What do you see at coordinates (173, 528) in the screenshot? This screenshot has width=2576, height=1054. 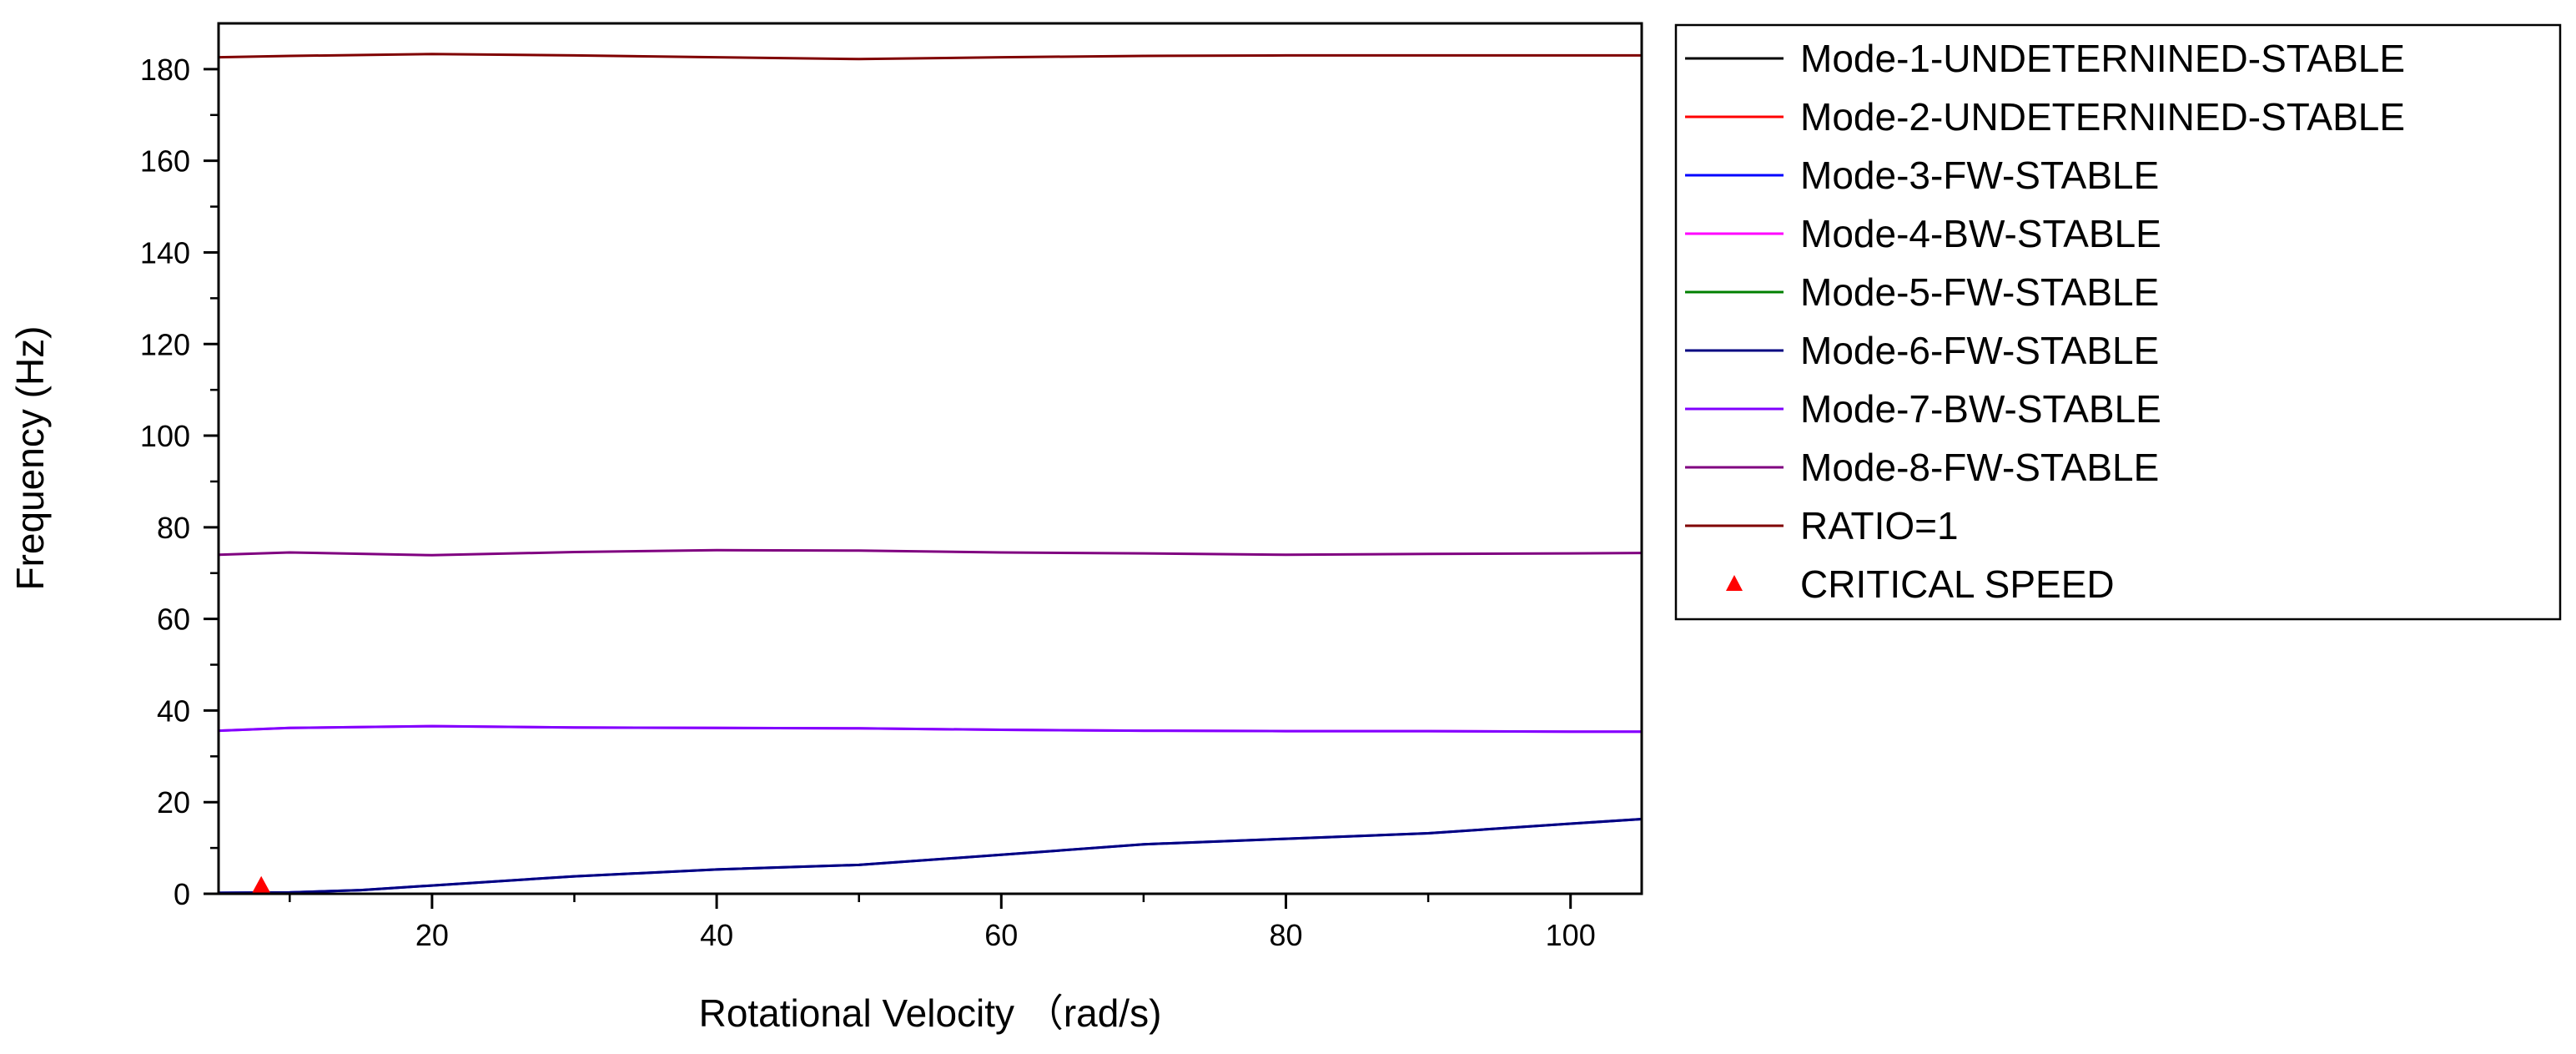 I see `y-tick-label: 80` at bounding box center [173, 528].